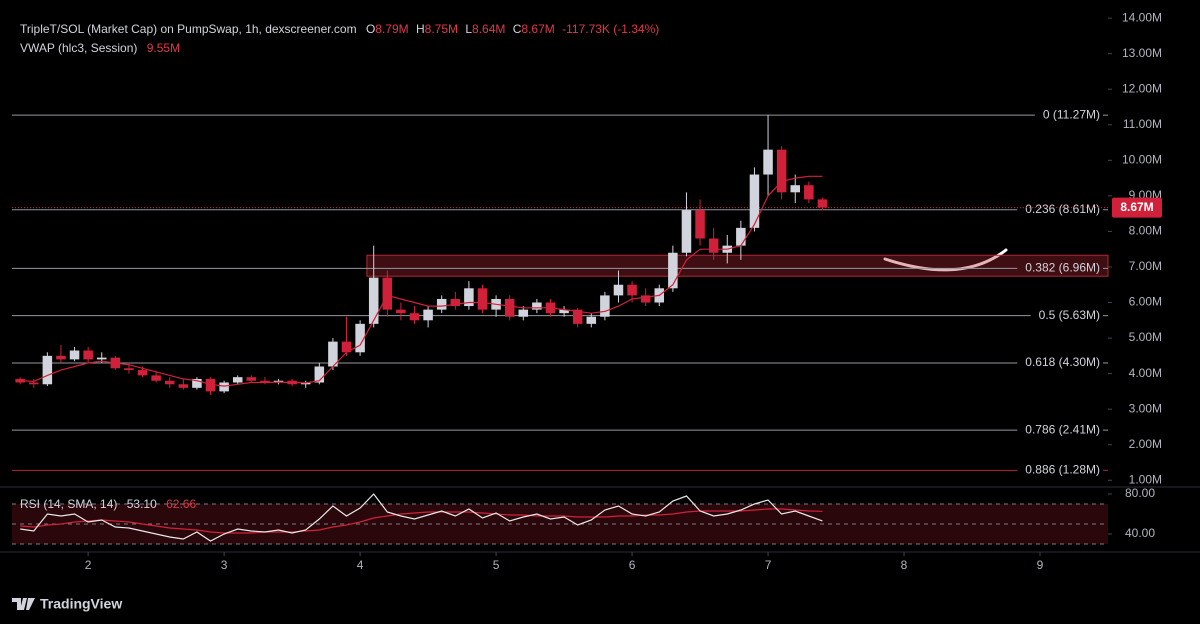 Image resolution: width=1200 pixels, height=624 pixels. What do you see at coordinates (142, 504) in the screenshot?
I see `rsi-value: 53.10` at bounding box center [142, 504].